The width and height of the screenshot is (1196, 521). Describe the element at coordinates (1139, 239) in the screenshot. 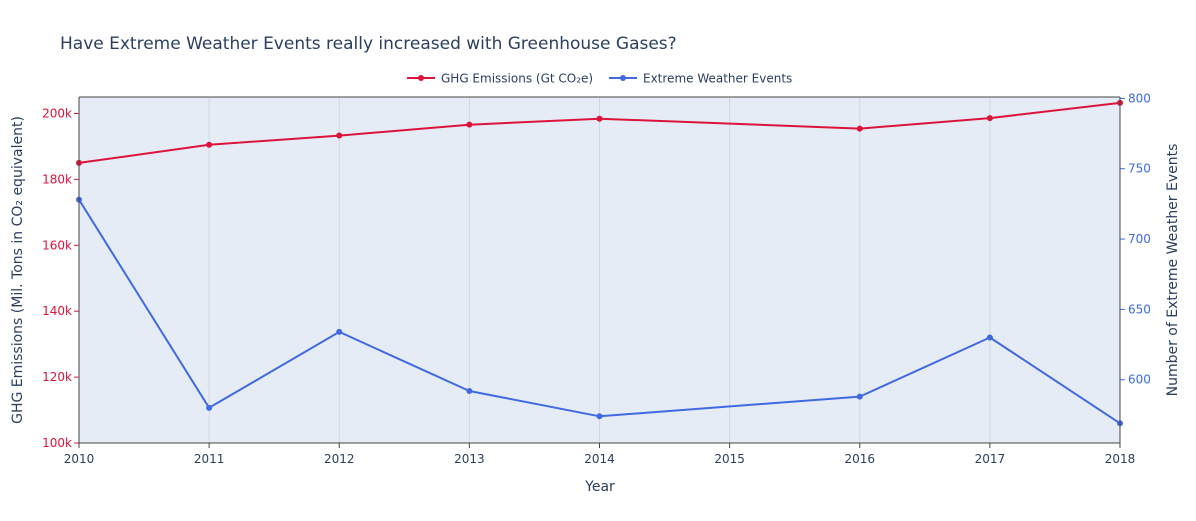

I see `y-right-tick-label: 700` at that location.